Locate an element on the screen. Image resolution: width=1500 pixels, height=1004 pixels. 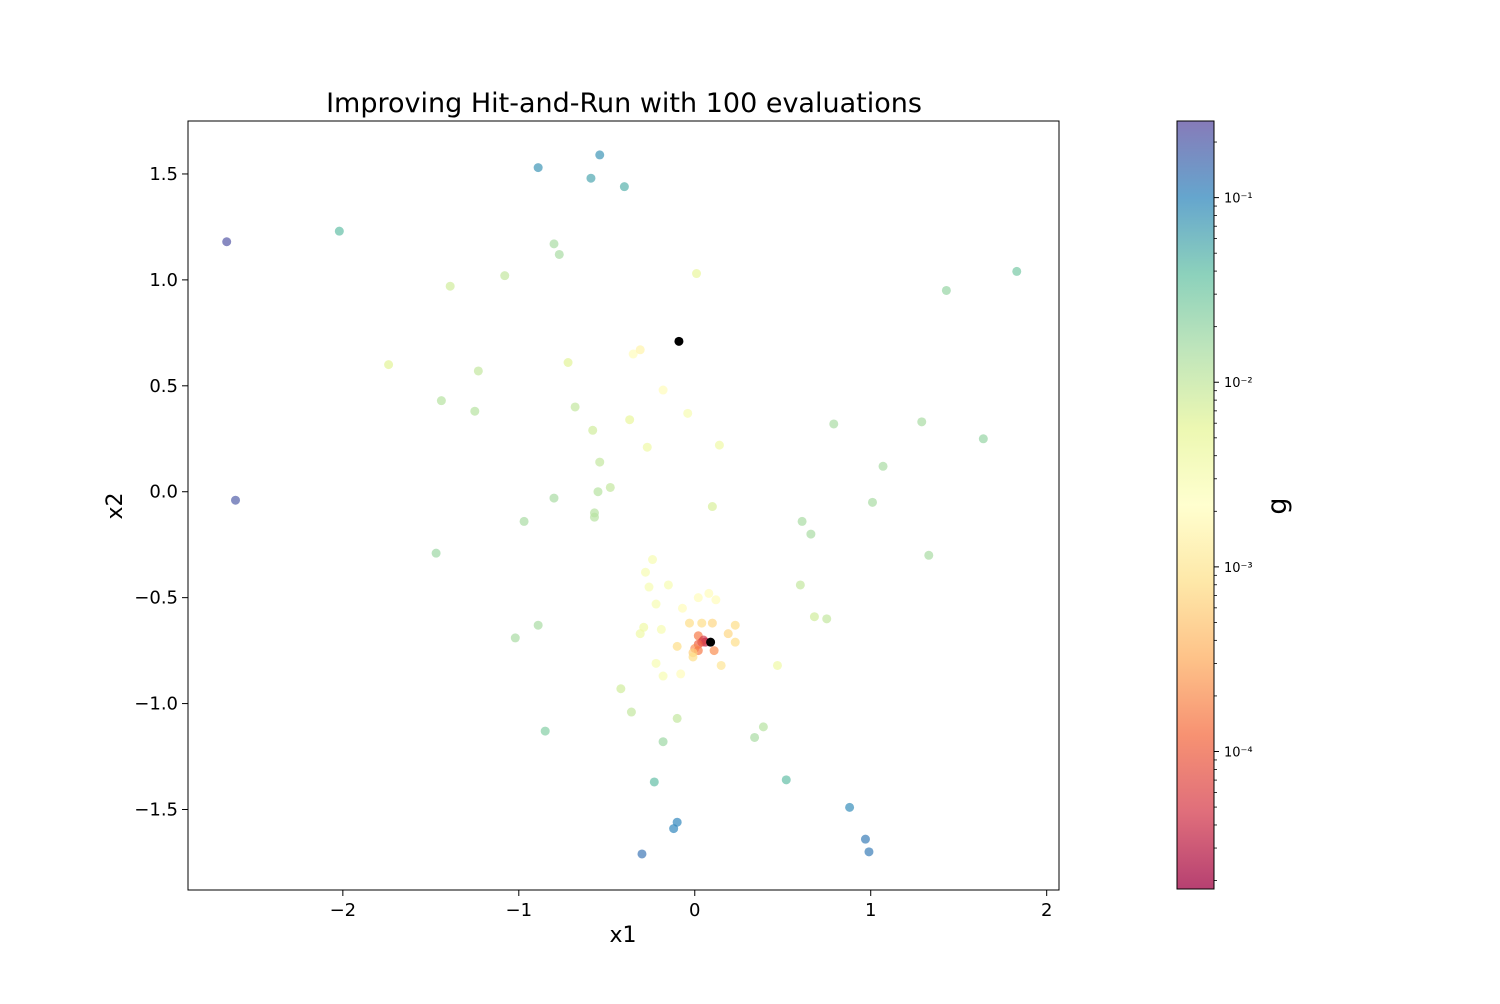
x-axis: −2 −1 0 1 2 is located at coordinates (691, 905).